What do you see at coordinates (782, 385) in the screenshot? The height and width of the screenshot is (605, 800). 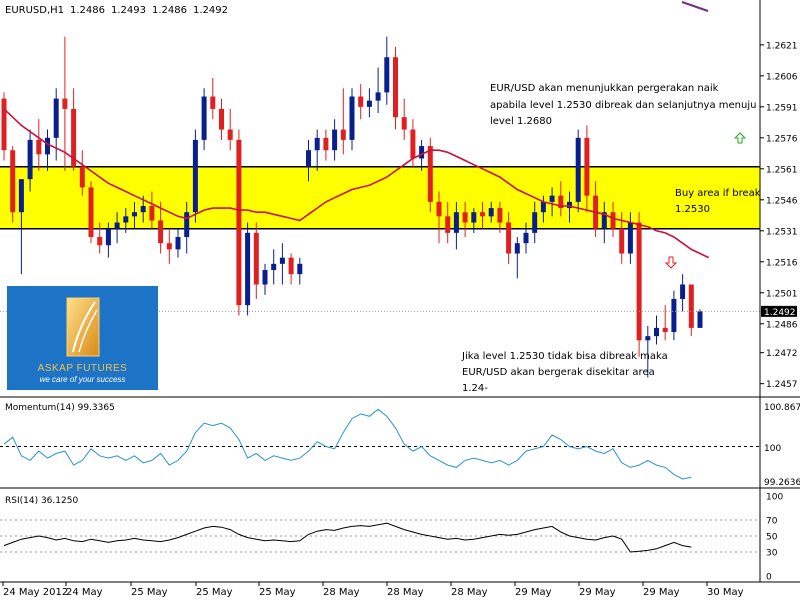 I see `price-axis-label: 1.2457` at bounding box center [782, 385].